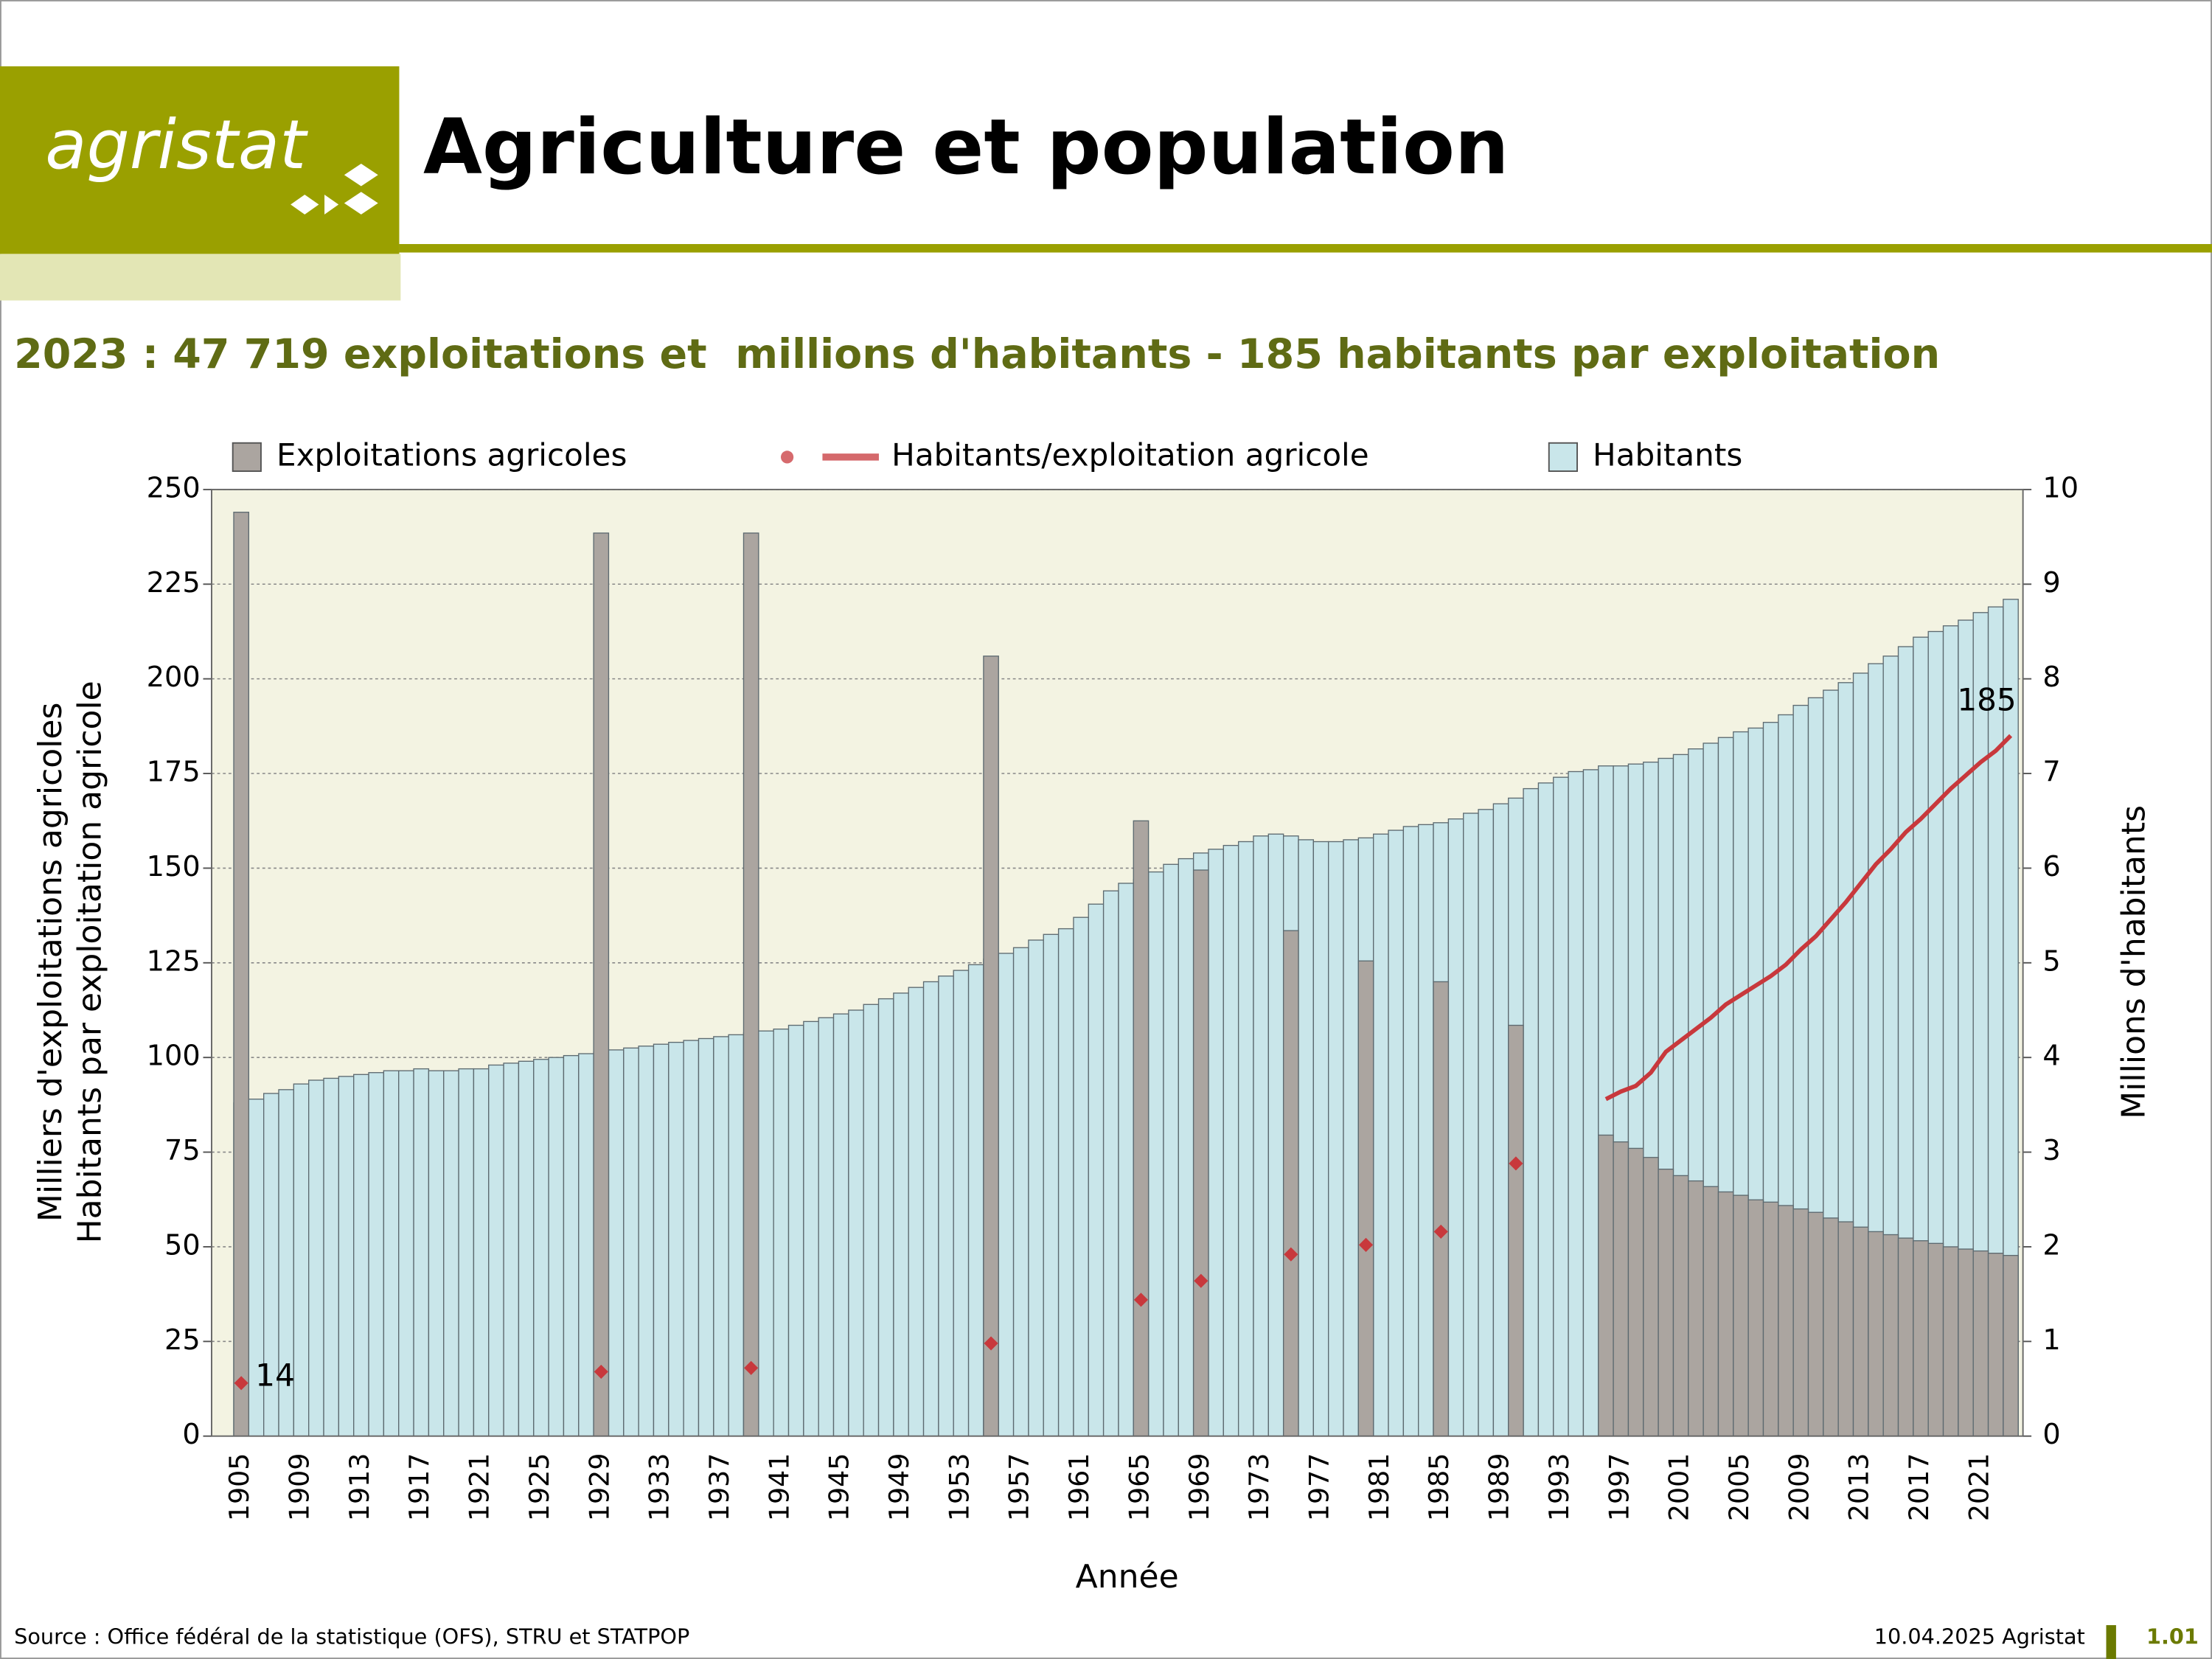 Image resolution: width=2212 pixels, height=1659 pixels. I want to click on x-tick-label: 1925, so click(539, 1487).